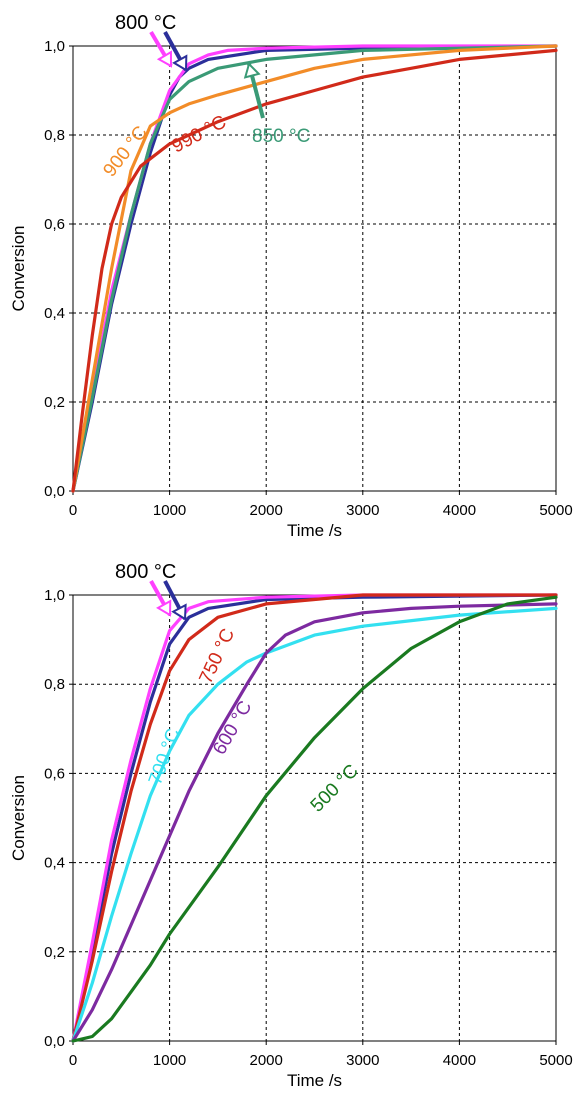  What do you see at coordinates (281, 136) in the screenshot?
I see `annotation-label: 850 °C` at bounding box center [281, 136].